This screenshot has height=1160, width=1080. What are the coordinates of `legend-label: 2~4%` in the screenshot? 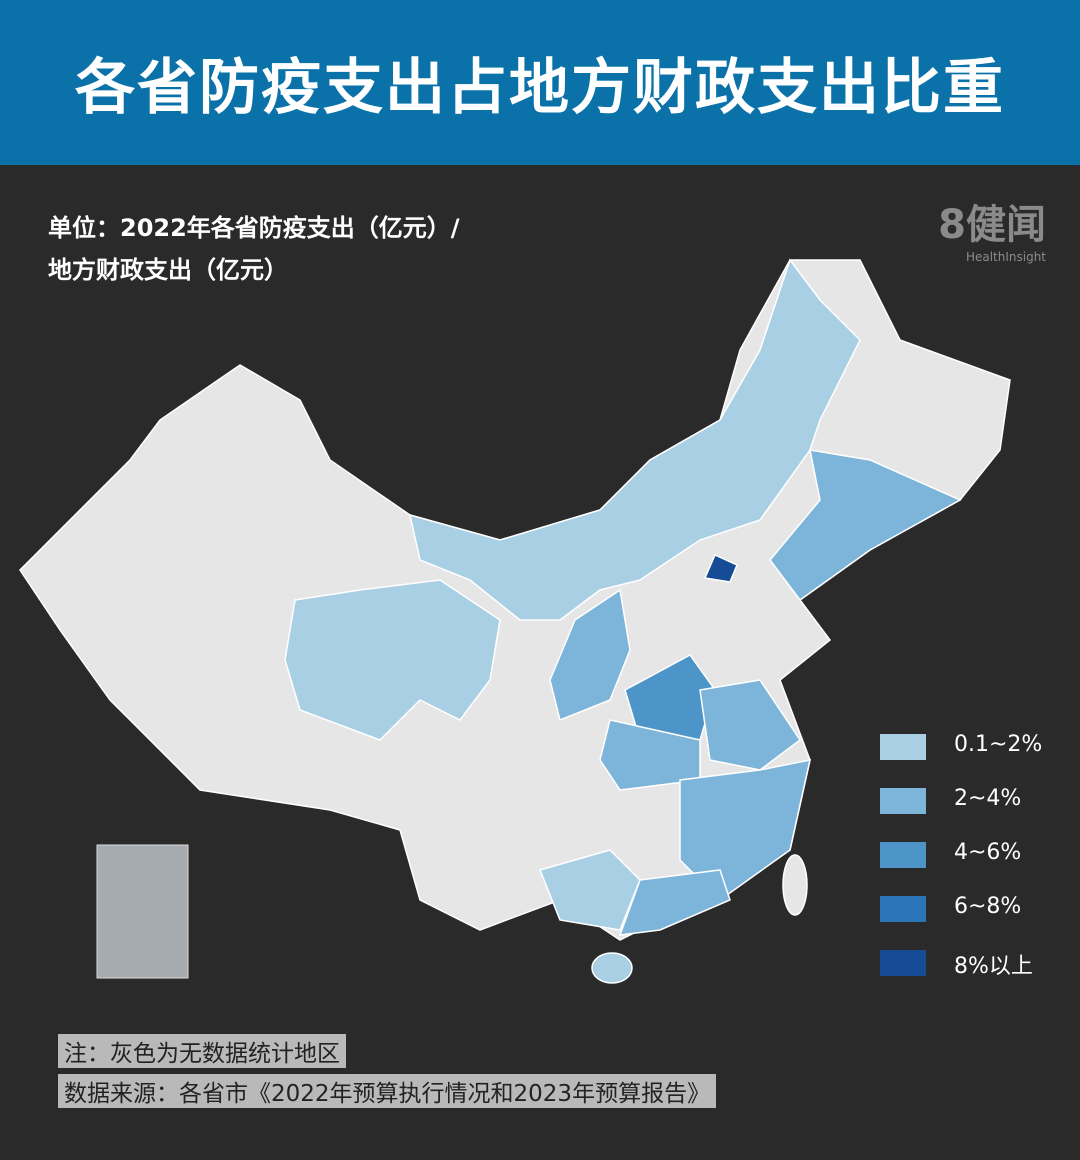 It's located at (988, 798).